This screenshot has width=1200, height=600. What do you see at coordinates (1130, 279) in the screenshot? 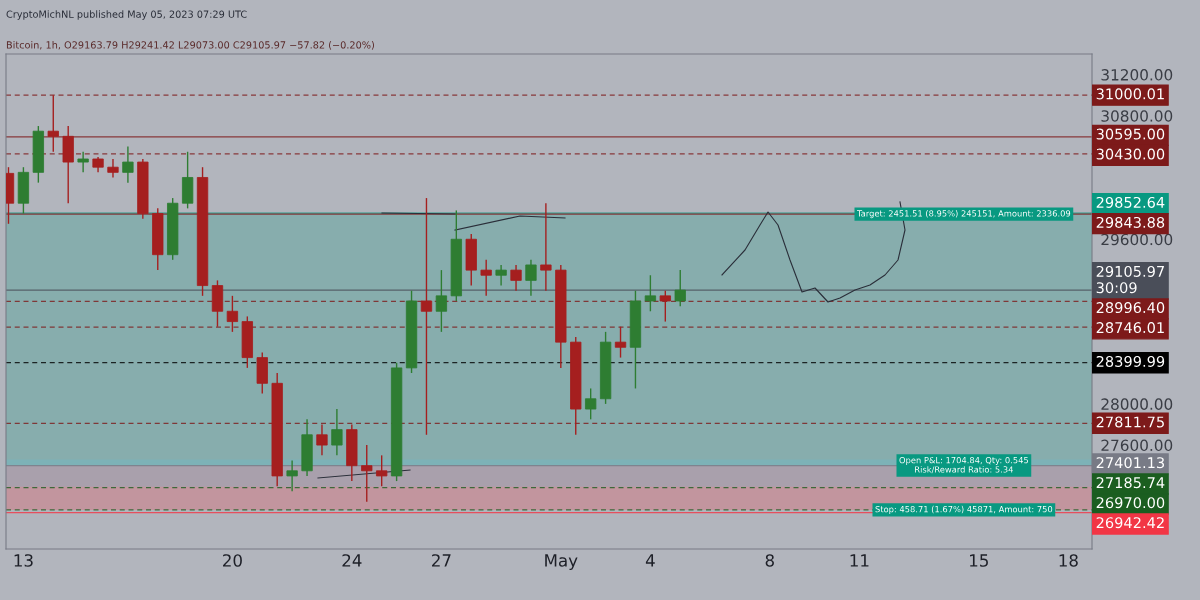
I see `ref-line-label: 29105.97 30:09` at bounding box center [1130, 279].